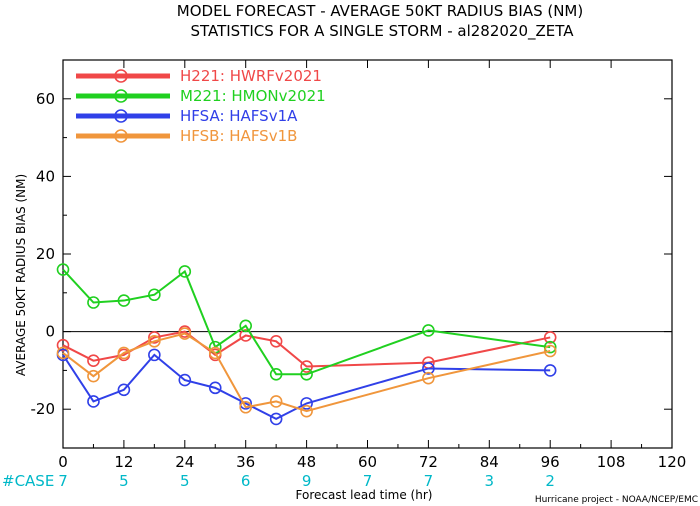 The width and height of the screenshot is (700, 506). Describe the element at coordinates (490, 481) in the screenshot. I see `case-count: 3` at that location.